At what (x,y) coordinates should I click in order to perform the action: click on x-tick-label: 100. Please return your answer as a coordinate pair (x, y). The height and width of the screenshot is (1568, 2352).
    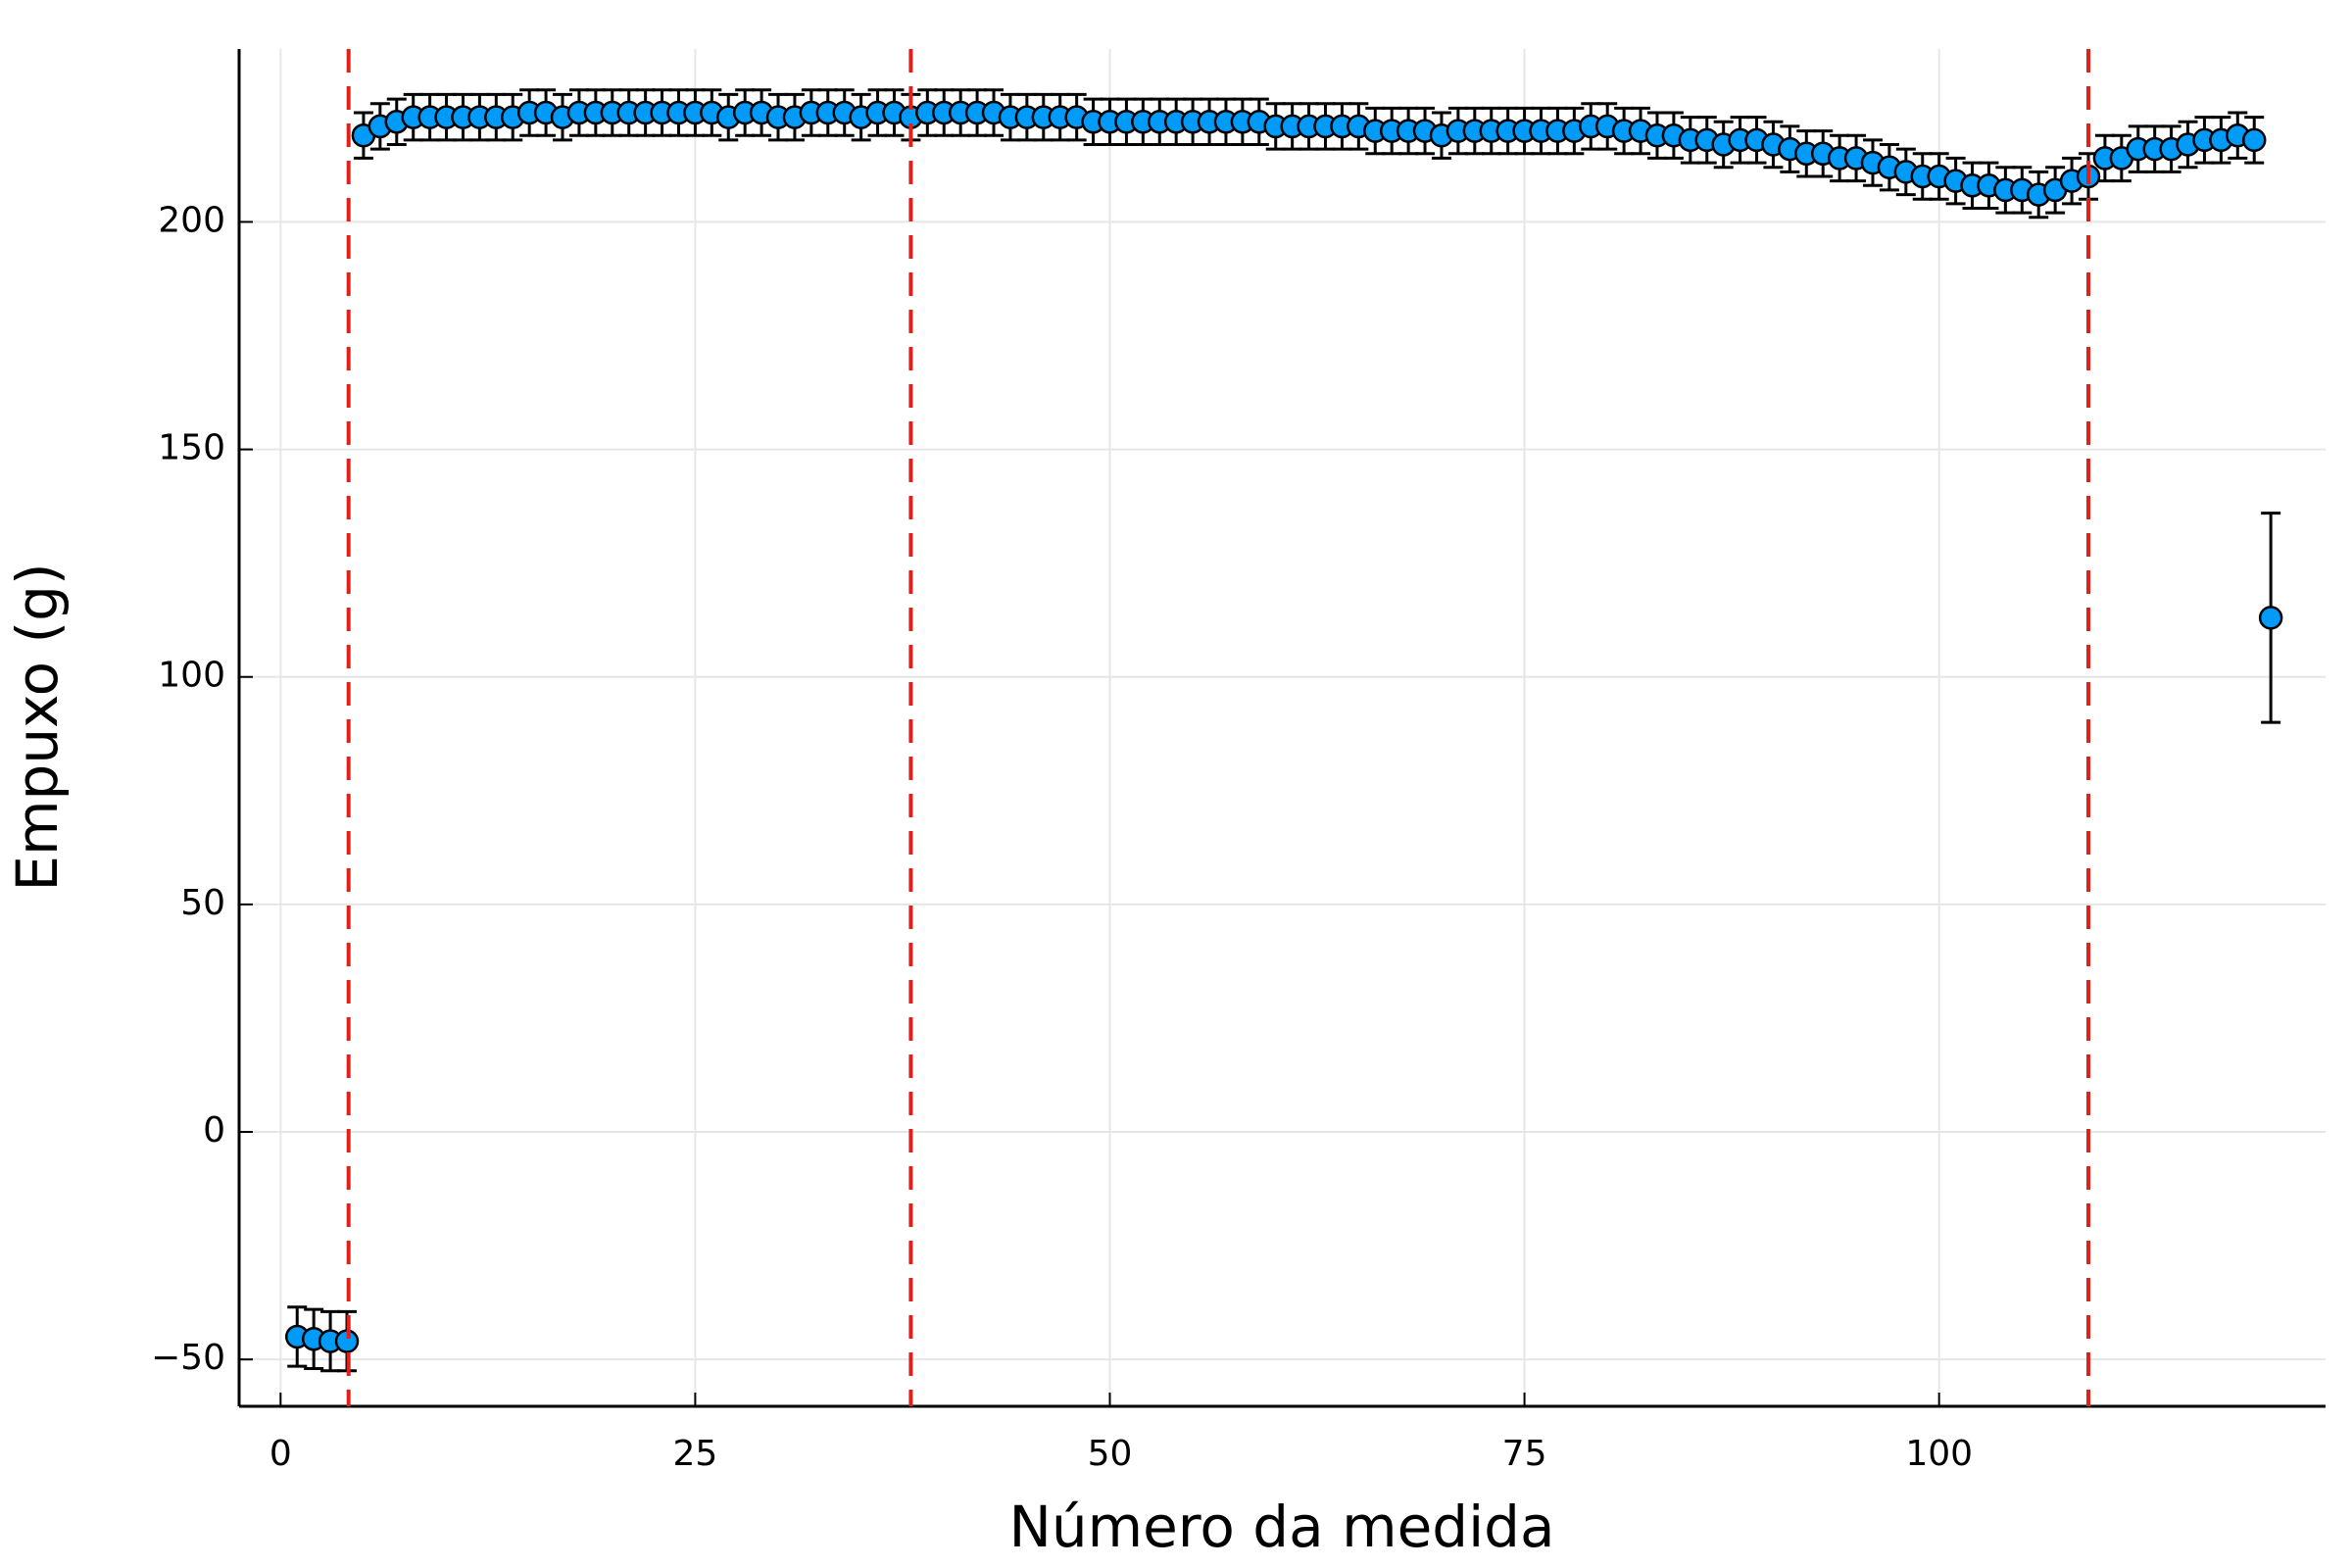
    Looking at the image, I should click on (1939, 1454).